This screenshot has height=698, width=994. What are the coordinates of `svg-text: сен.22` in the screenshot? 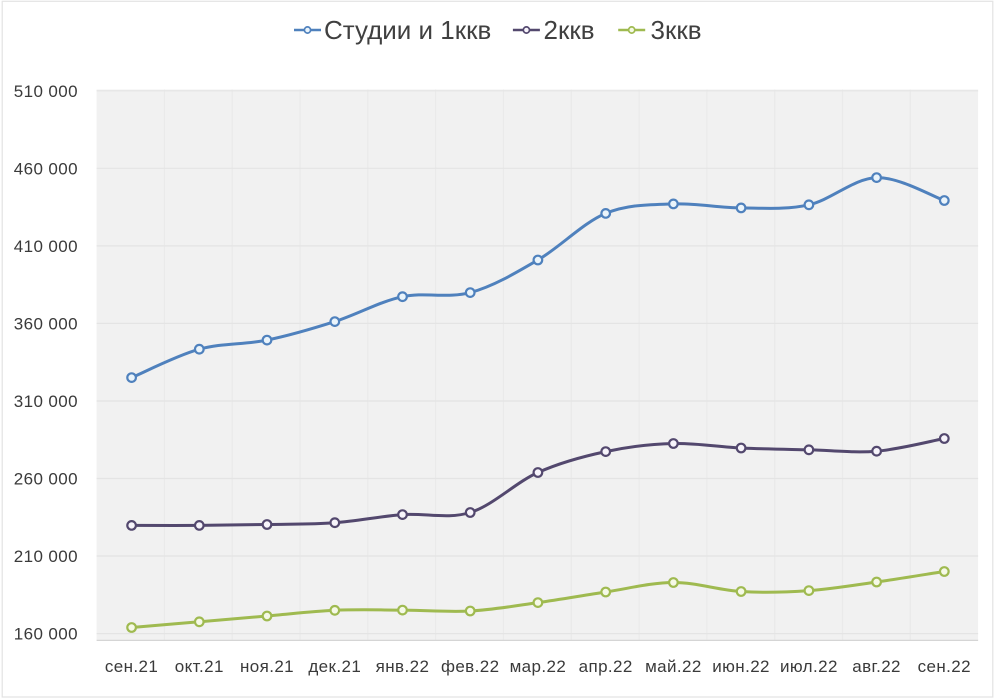 It's located at (944, 666).